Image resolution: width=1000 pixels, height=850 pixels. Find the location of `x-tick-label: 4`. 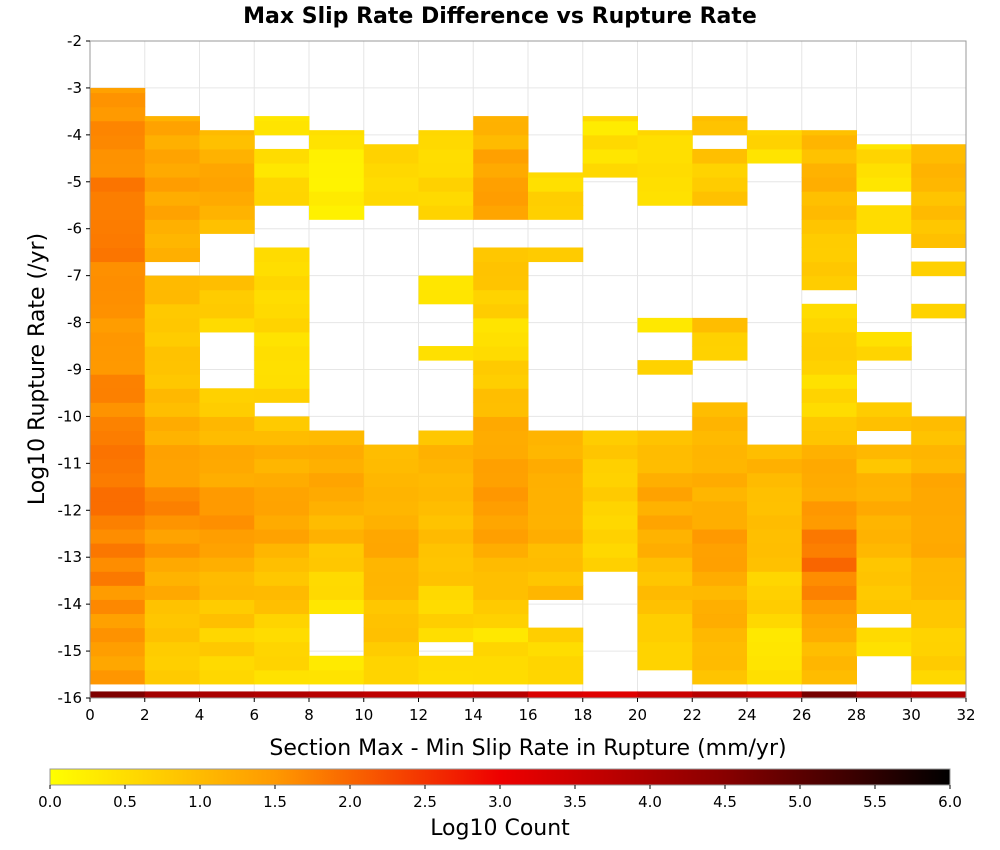

x-tick-label: 4 is located at coordinates (200, 715).